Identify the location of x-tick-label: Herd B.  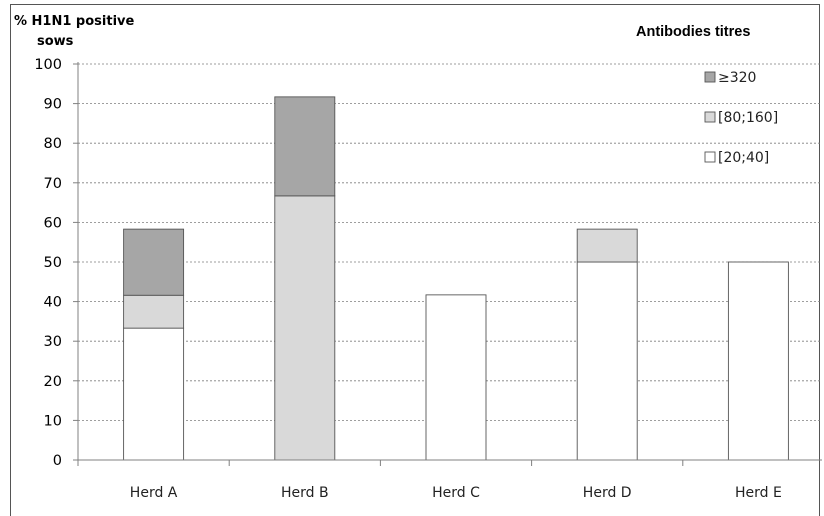
(305, 493).